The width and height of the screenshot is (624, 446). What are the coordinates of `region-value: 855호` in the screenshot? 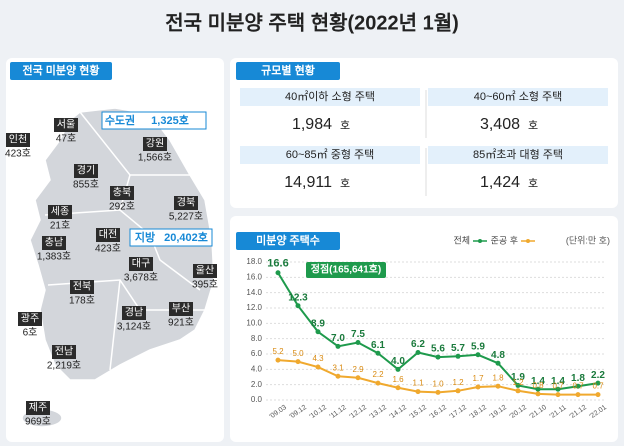 It's located at (86, 185).